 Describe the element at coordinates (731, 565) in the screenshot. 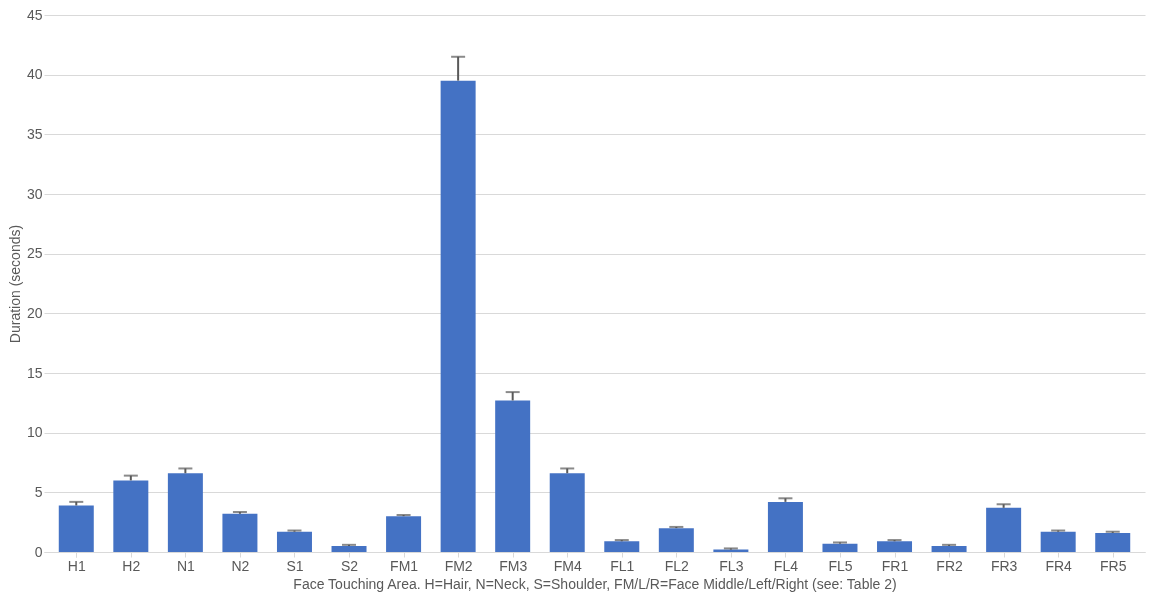

I see `x-tick-label: FL3` at that location.